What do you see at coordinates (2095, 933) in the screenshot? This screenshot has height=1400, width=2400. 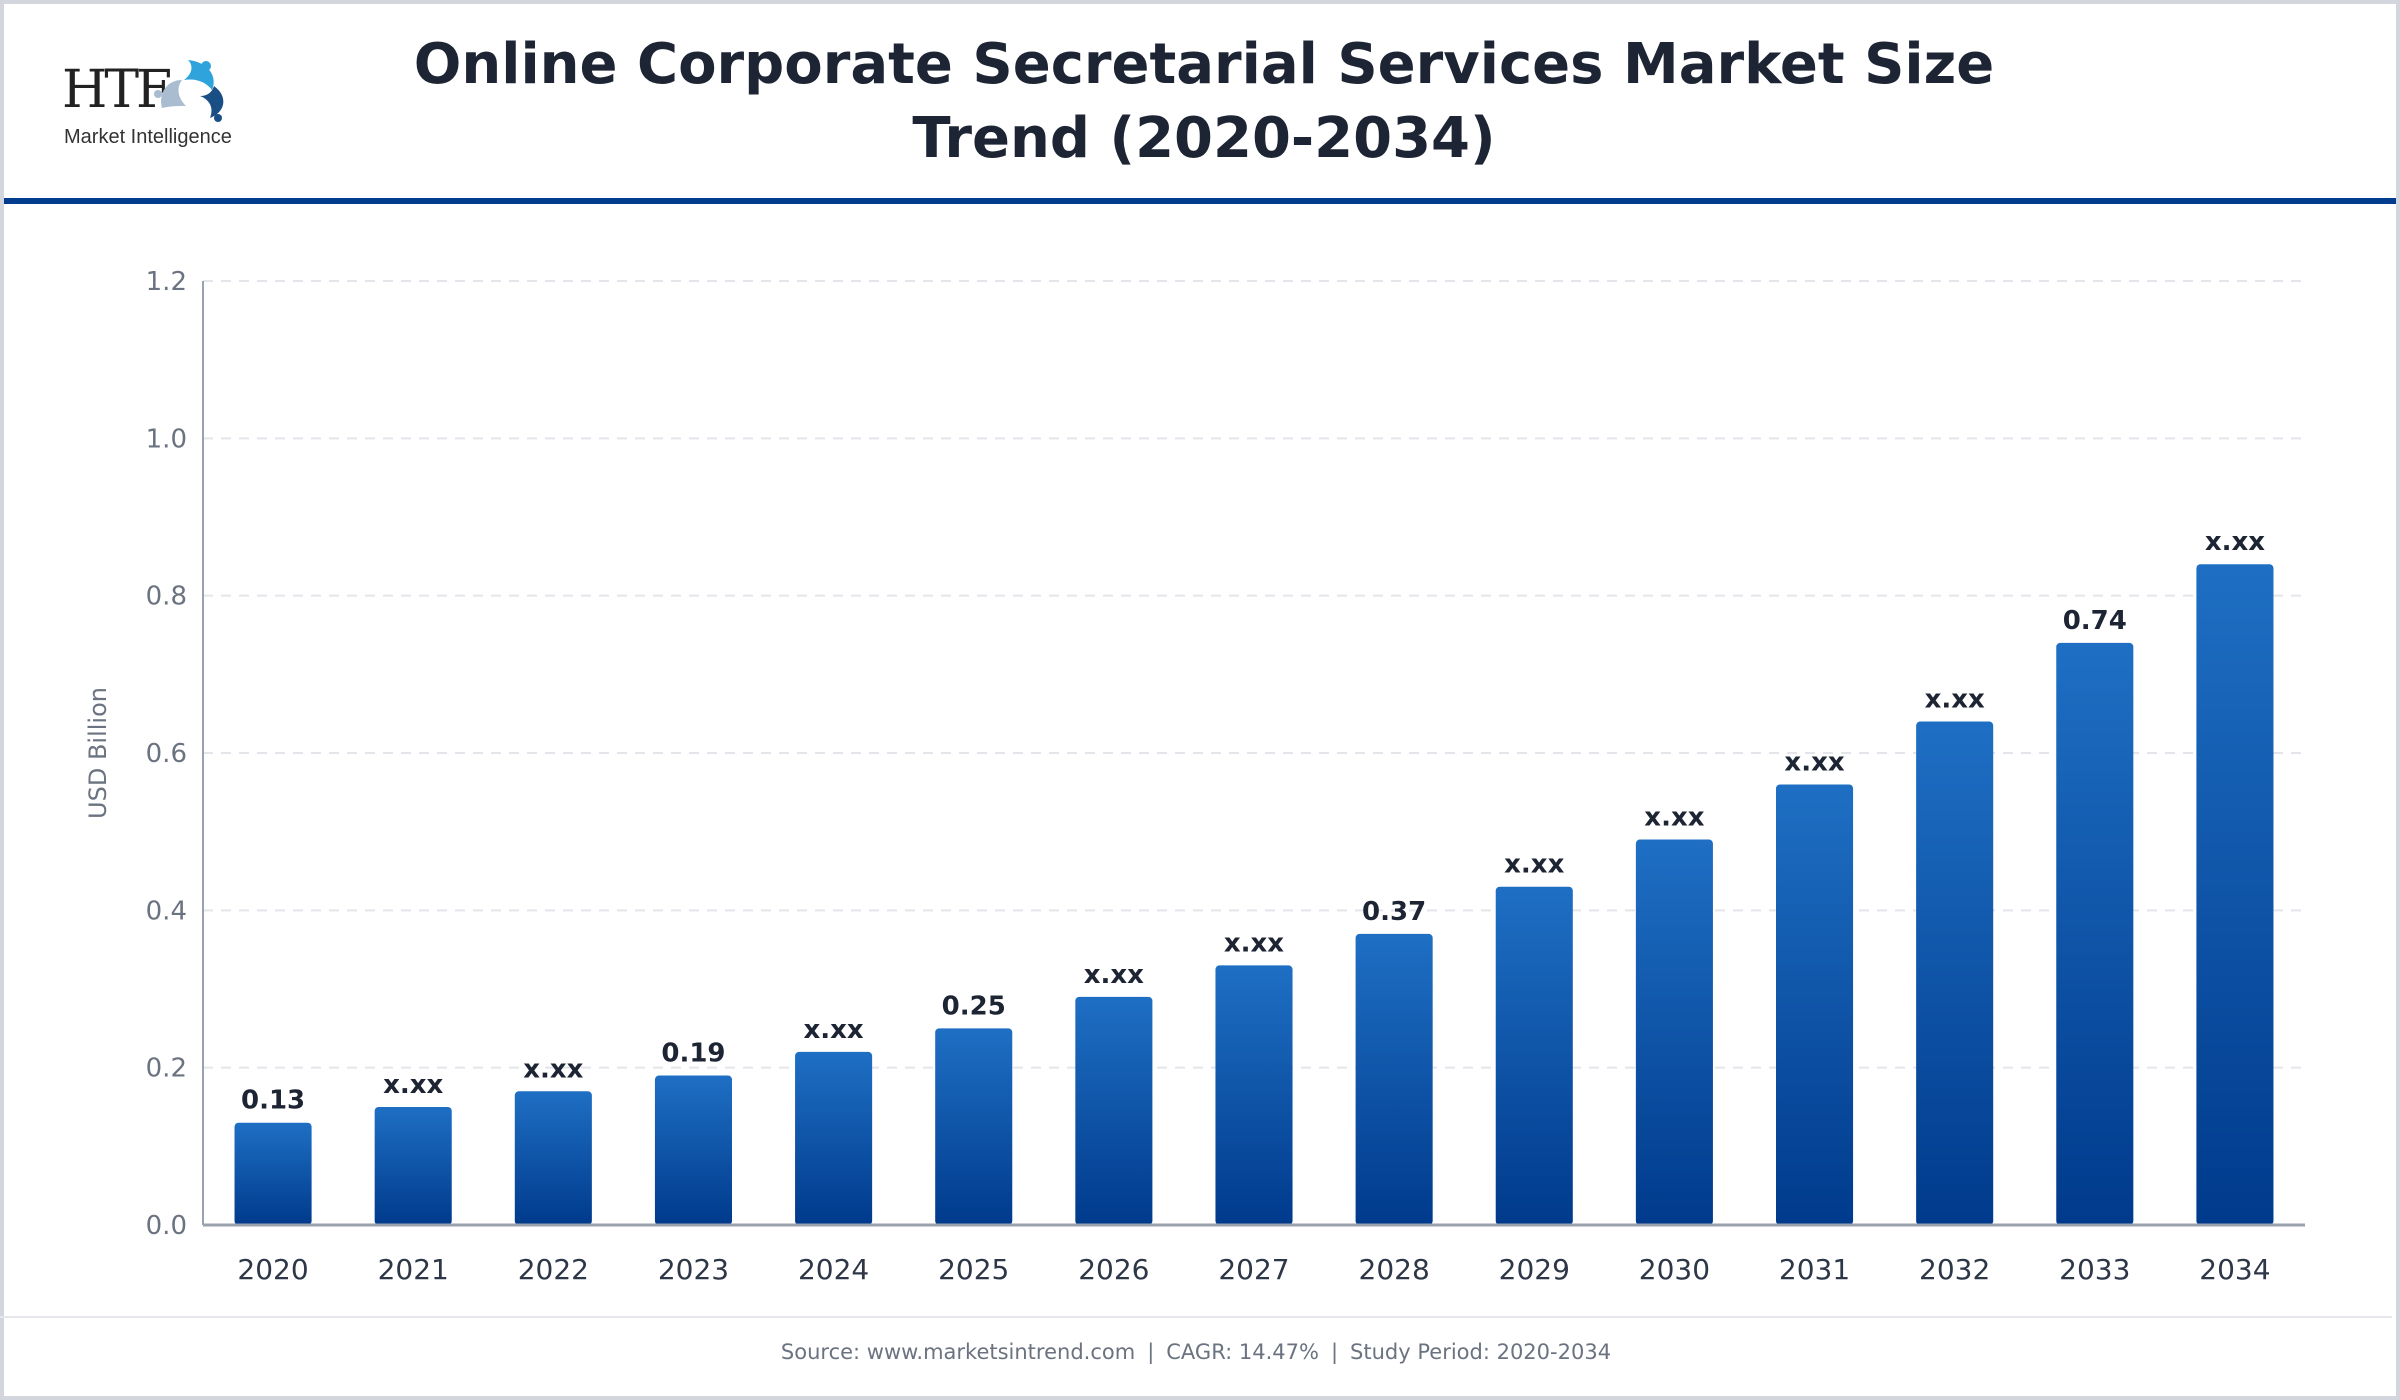 I see `bar-2033` at bounding box center [2095, 933].